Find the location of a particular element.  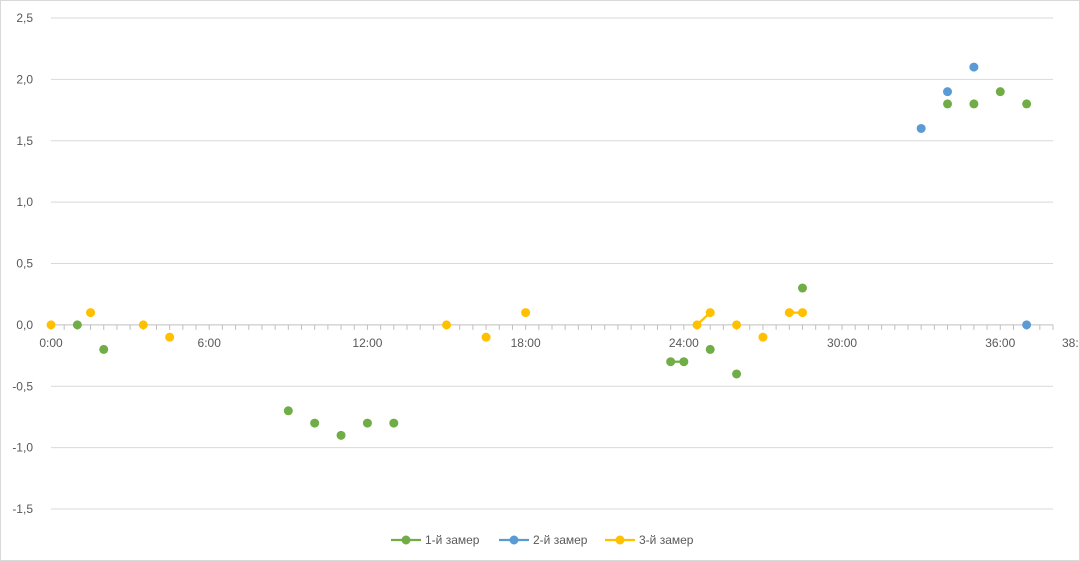

x-axis: 0:00 6:00 12:00 18:00 24:00 30:00 36:00 38:00 is located at coordinates (559, 337).